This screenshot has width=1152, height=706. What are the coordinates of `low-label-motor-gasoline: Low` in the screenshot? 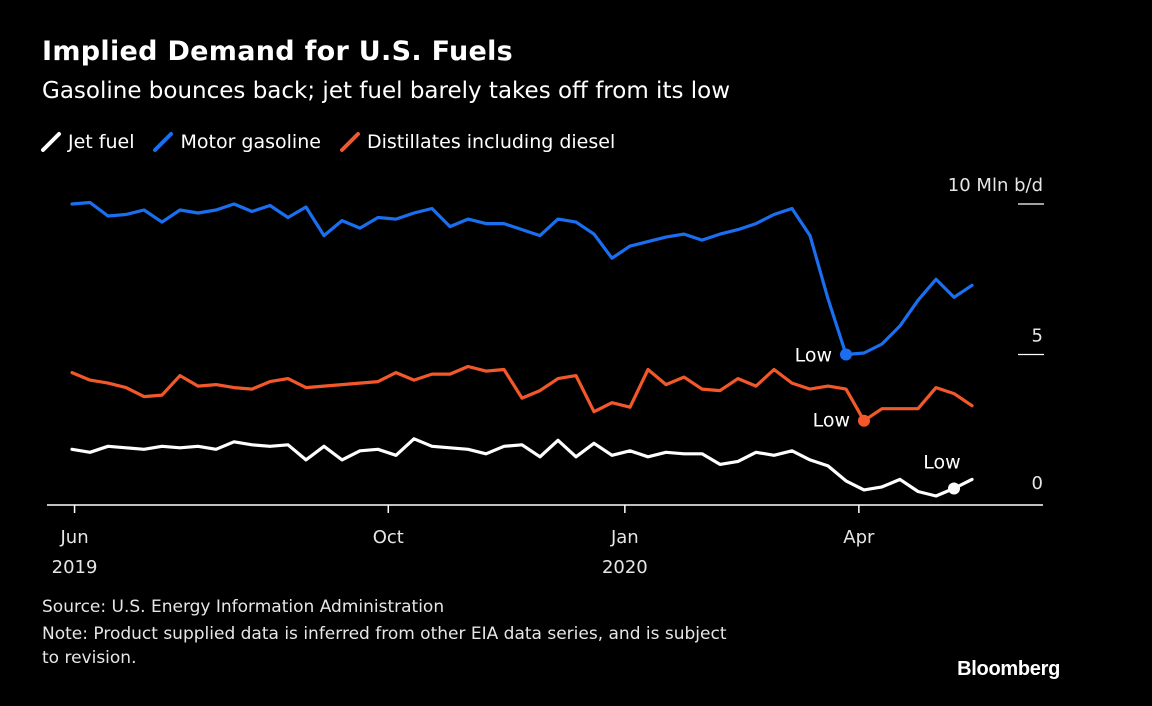 It's located at (813, 356).